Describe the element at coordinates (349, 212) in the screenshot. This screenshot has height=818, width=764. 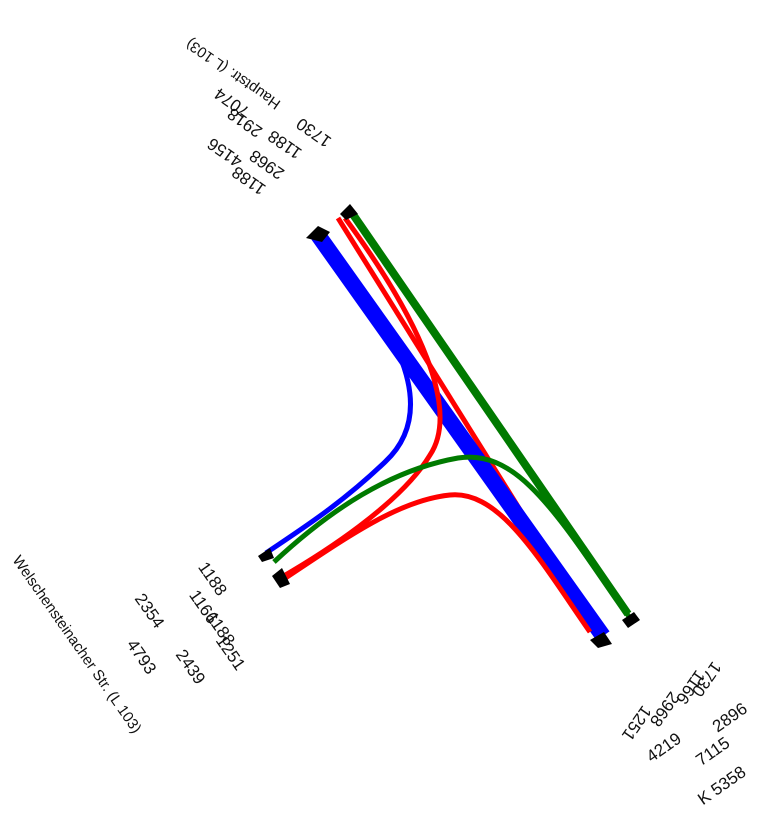
I see `arrow-marker-north-out` at that location.